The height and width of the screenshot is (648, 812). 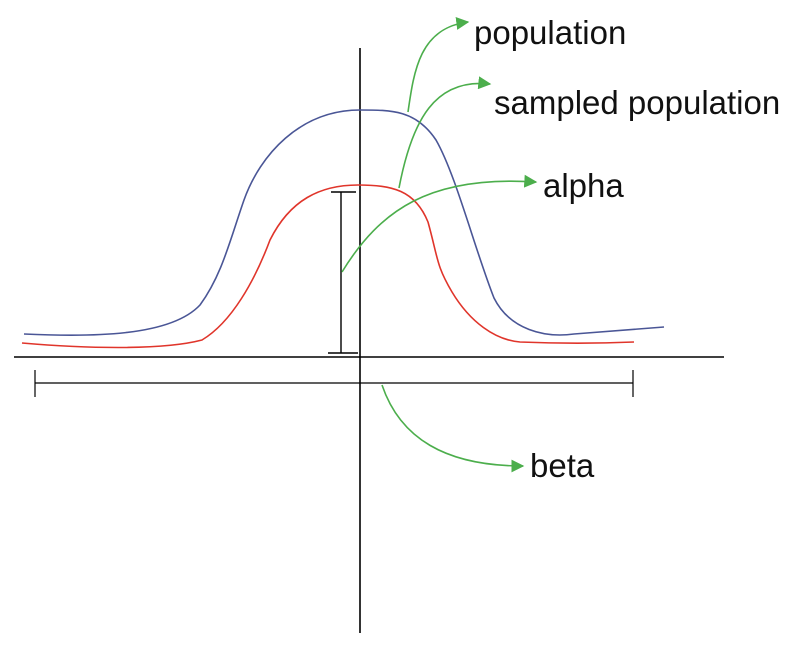 I want to click on sampled-population-arrow, so click(x=445, y=132).